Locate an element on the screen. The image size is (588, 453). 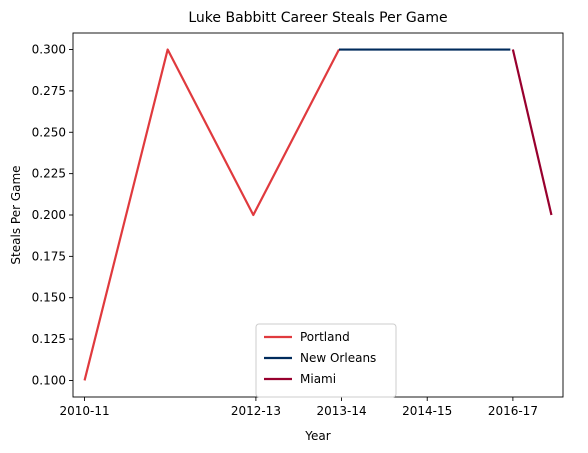
legend-entry-label: New Orleans is located at coordinates (338, 358).